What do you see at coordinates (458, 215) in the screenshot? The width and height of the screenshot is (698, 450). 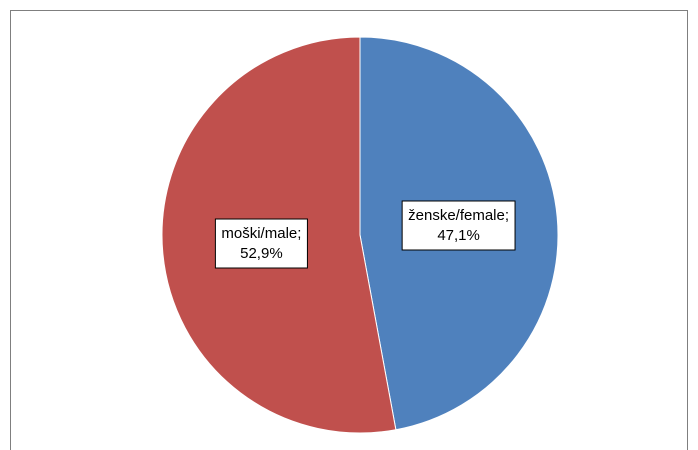 I see `data-label-category: ženske/female;` at bounding box center [458, 215].